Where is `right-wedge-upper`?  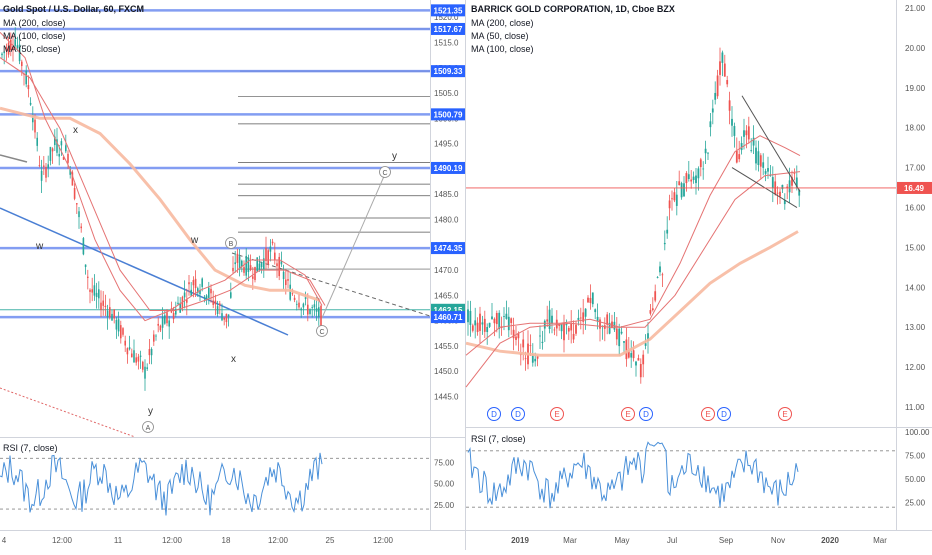 right-wedge-upper is located at coordinates (771, 143).